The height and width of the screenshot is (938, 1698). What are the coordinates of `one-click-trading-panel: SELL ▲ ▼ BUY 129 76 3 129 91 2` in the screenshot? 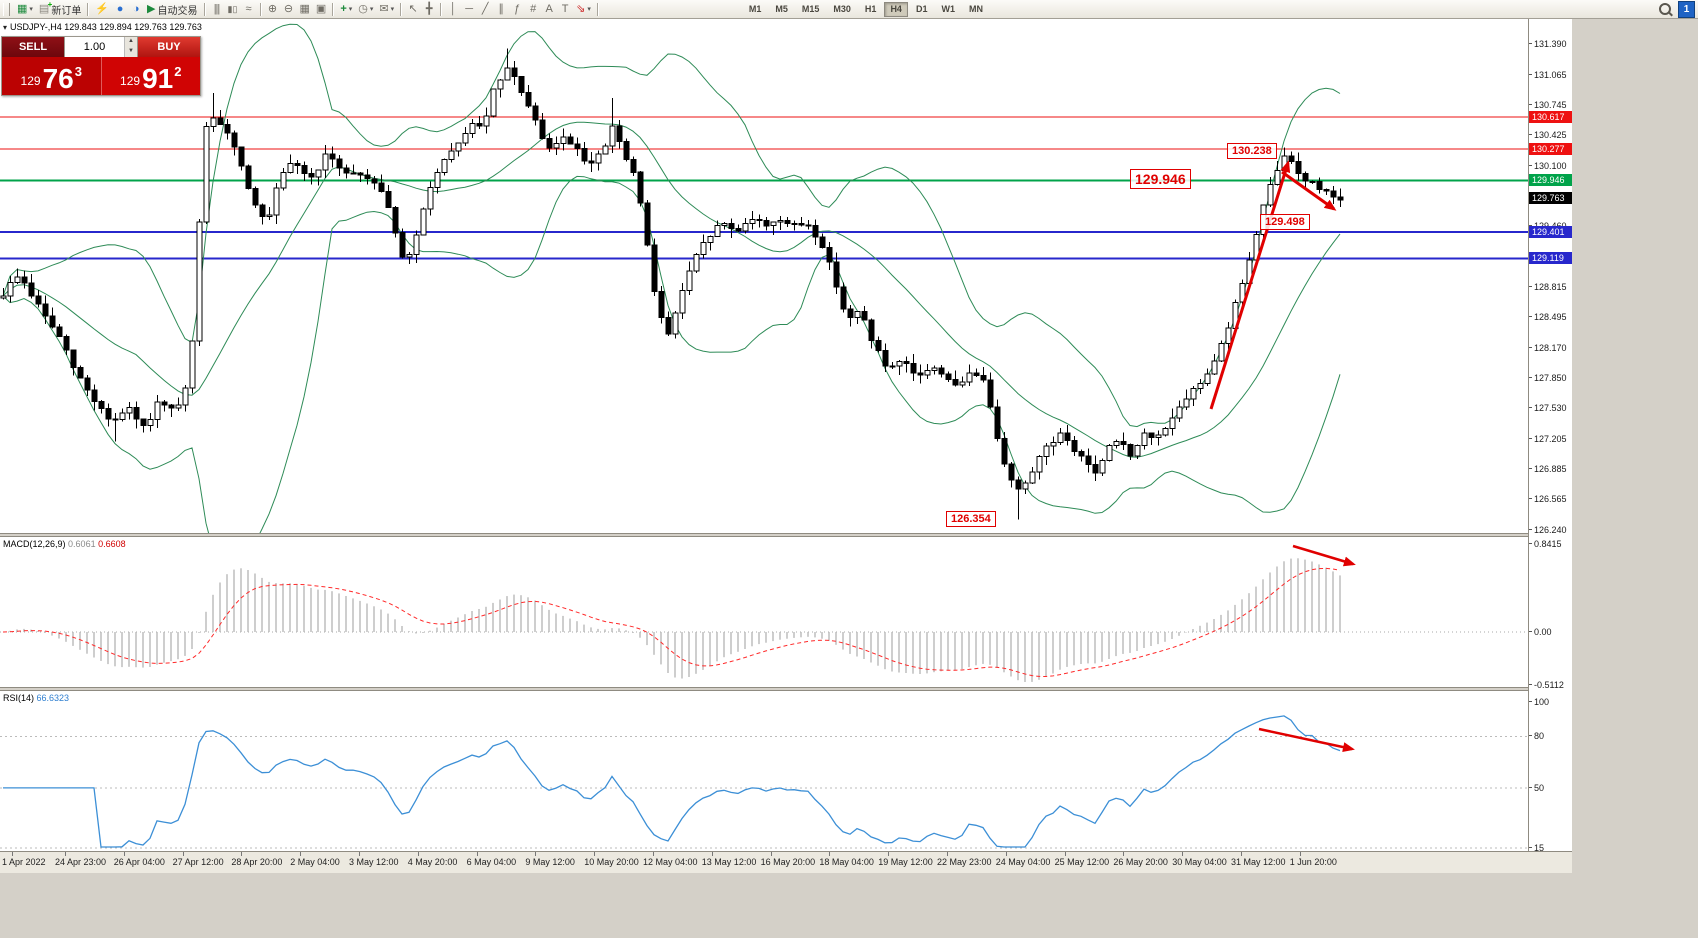 It's located at (101, 66).